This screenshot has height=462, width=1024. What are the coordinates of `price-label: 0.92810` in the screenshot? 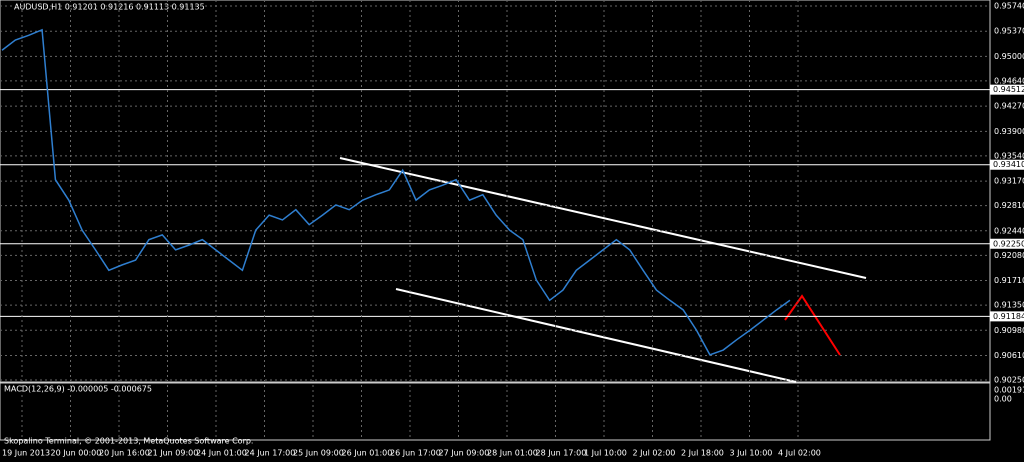 It's located at (1009, 205).